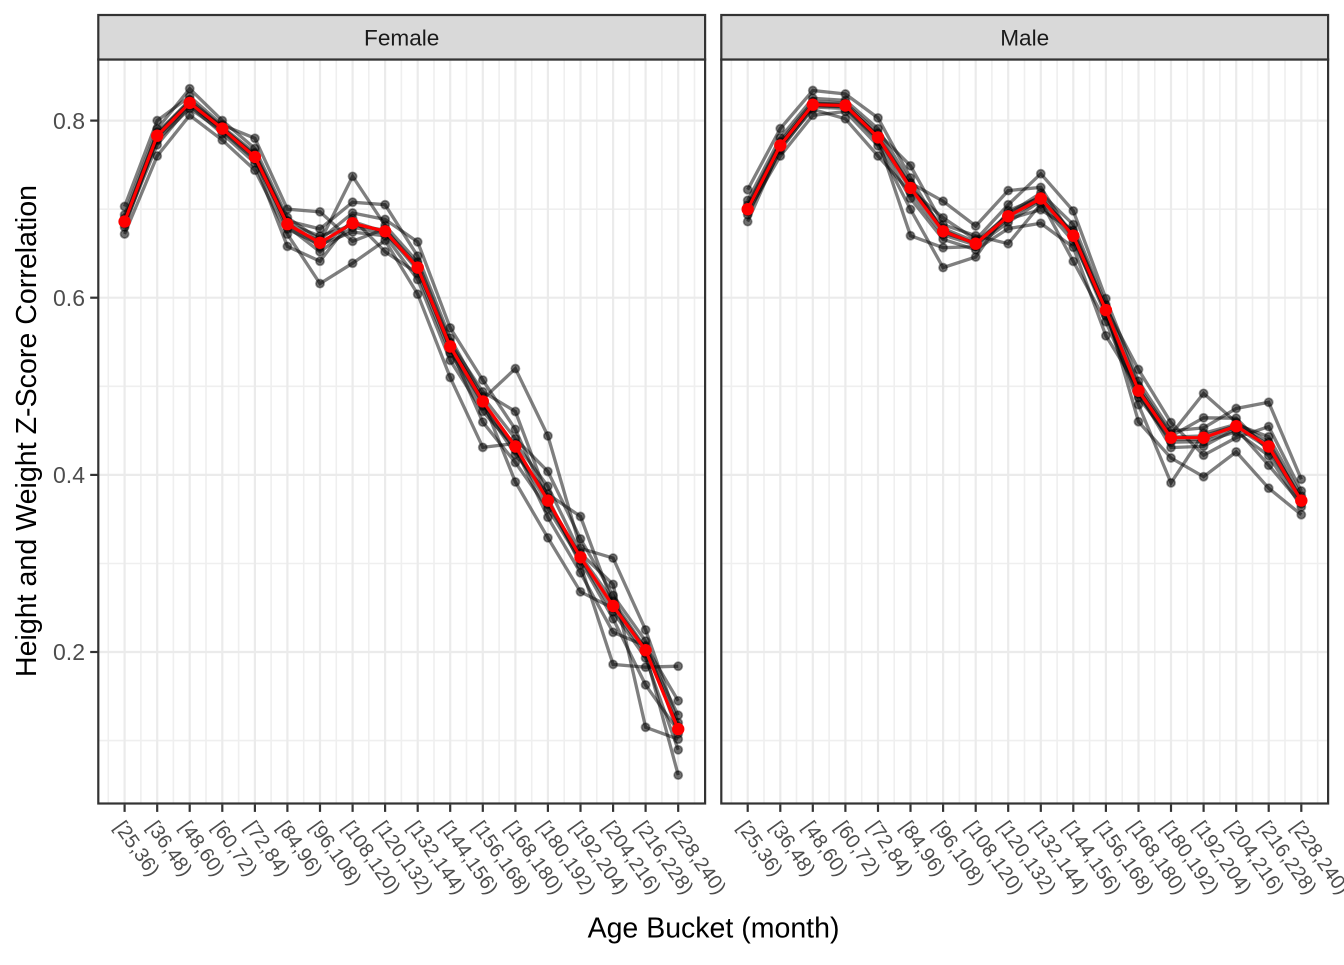 This screenshot has height=965, width=1344. Describe the element at coordinates (69, 298) in the screenshot. I see `svg-text: 0.6` at that location.